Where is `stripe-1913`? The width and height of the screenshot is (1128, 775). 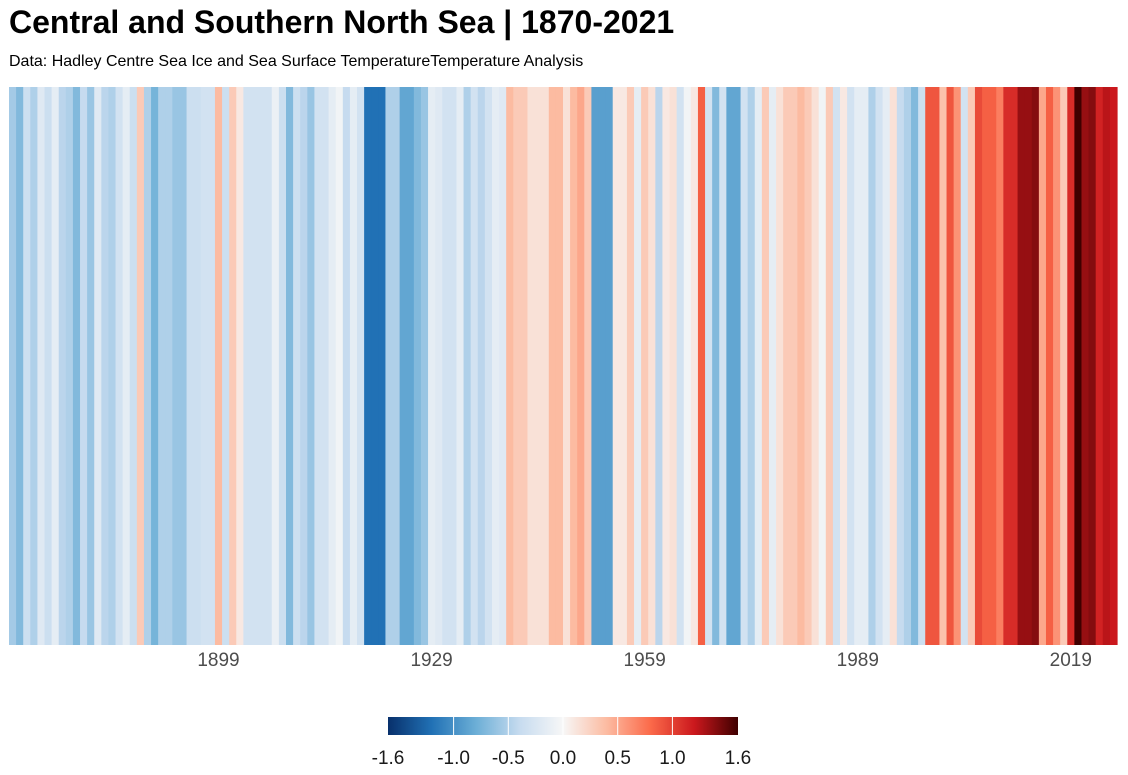
stripe-1913 is located at coordinates (318, 366).